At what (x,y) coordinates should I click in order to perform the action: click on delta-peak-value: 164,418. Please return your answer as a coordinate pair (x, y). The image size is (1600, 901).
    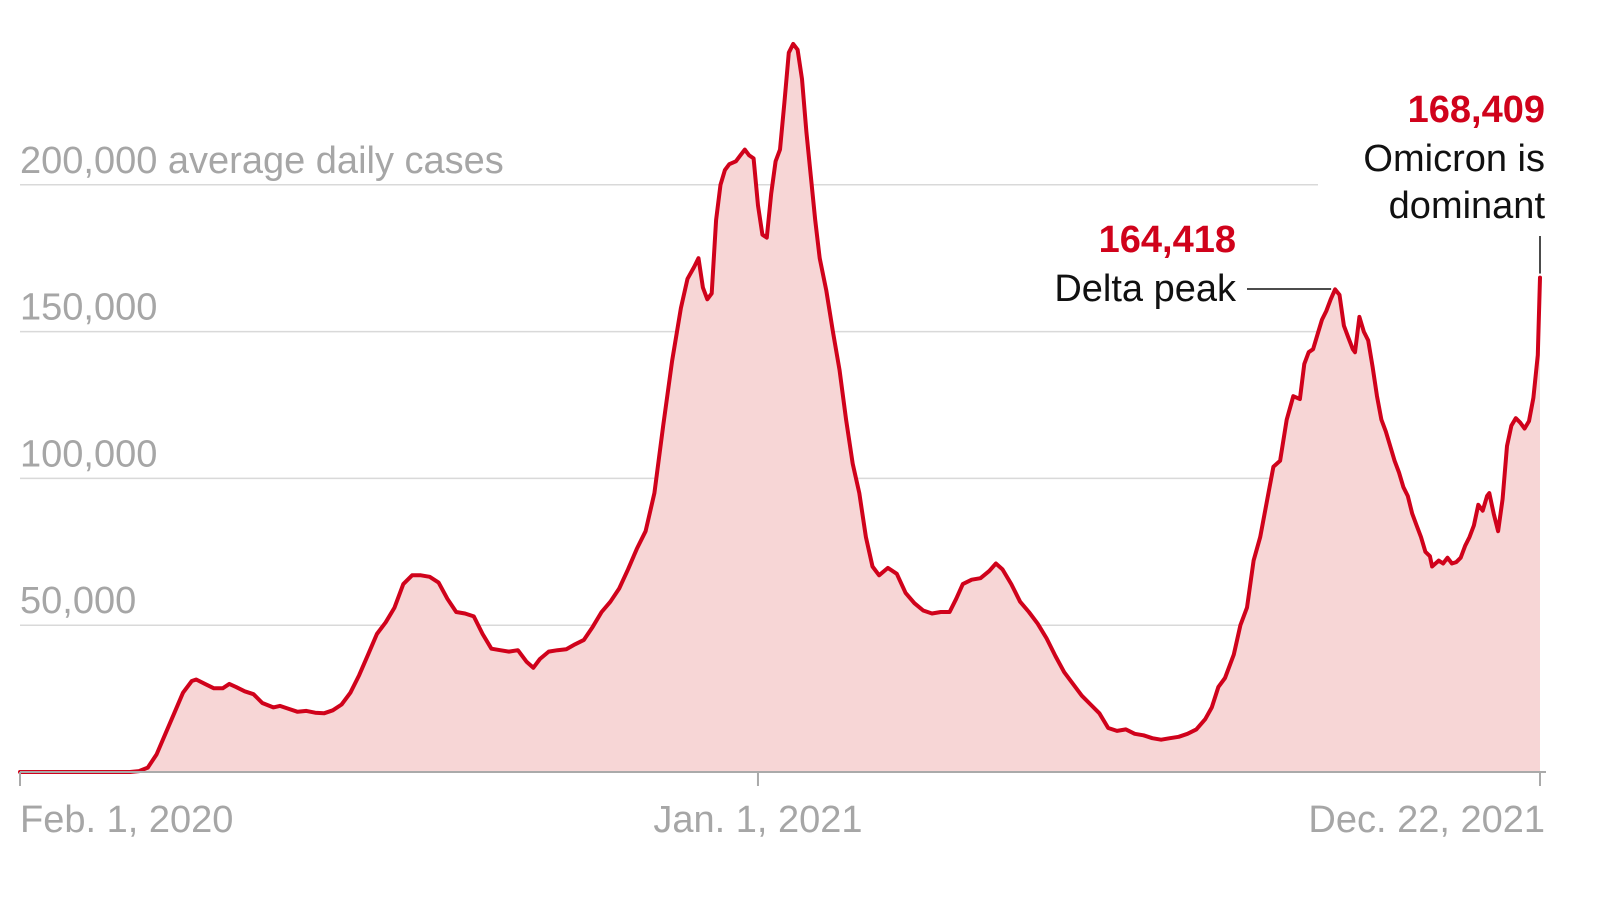
    Looking at the image, I should click on (1167, 240).